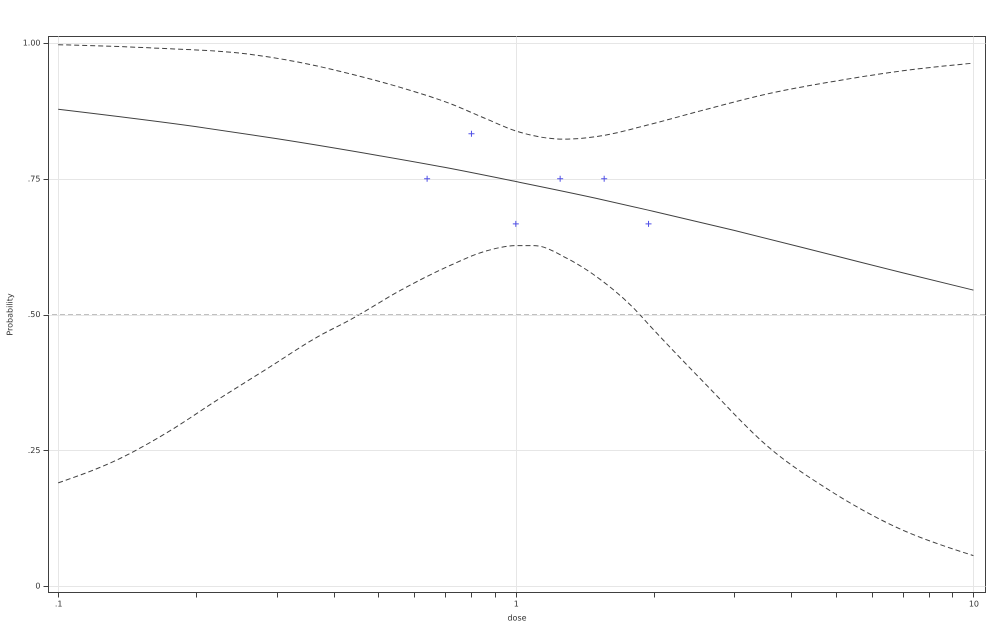 This screenshot has height=643, width=999. I want to click on x-tick-label: 1, so click(516, 604).